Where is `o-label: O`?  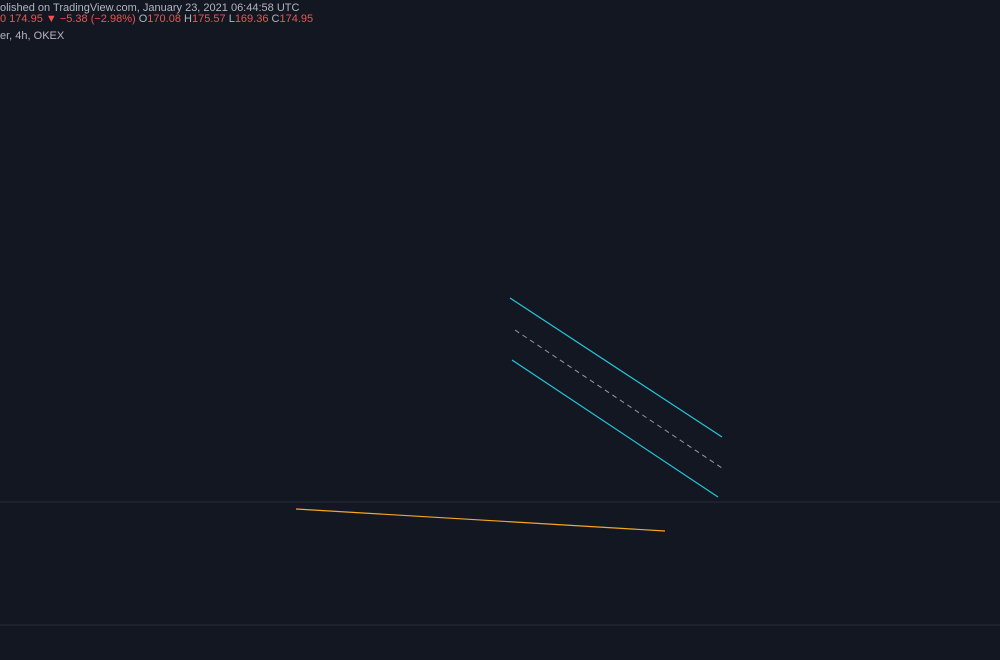 o-label: O is located at coordinates (143, 19).